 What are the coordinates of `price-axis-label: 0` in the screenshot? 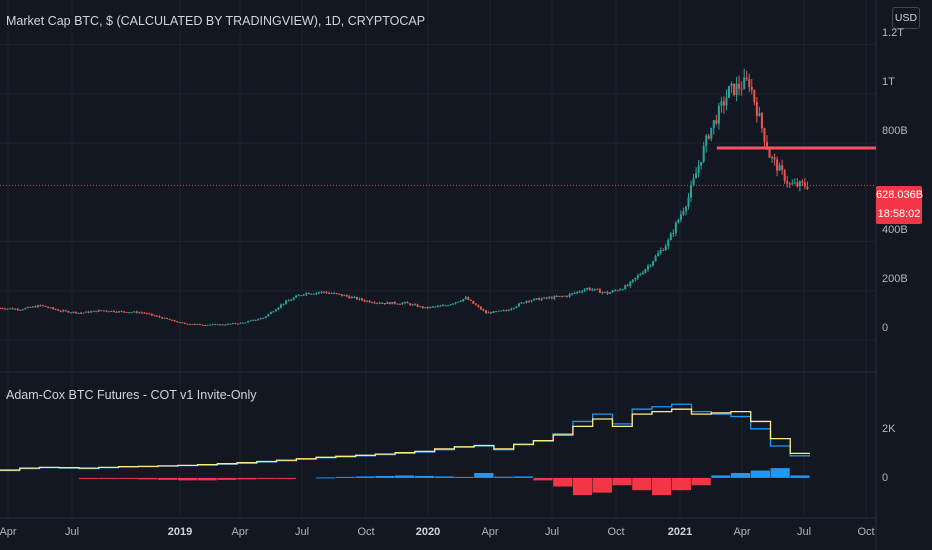 It's located at (885, 328).